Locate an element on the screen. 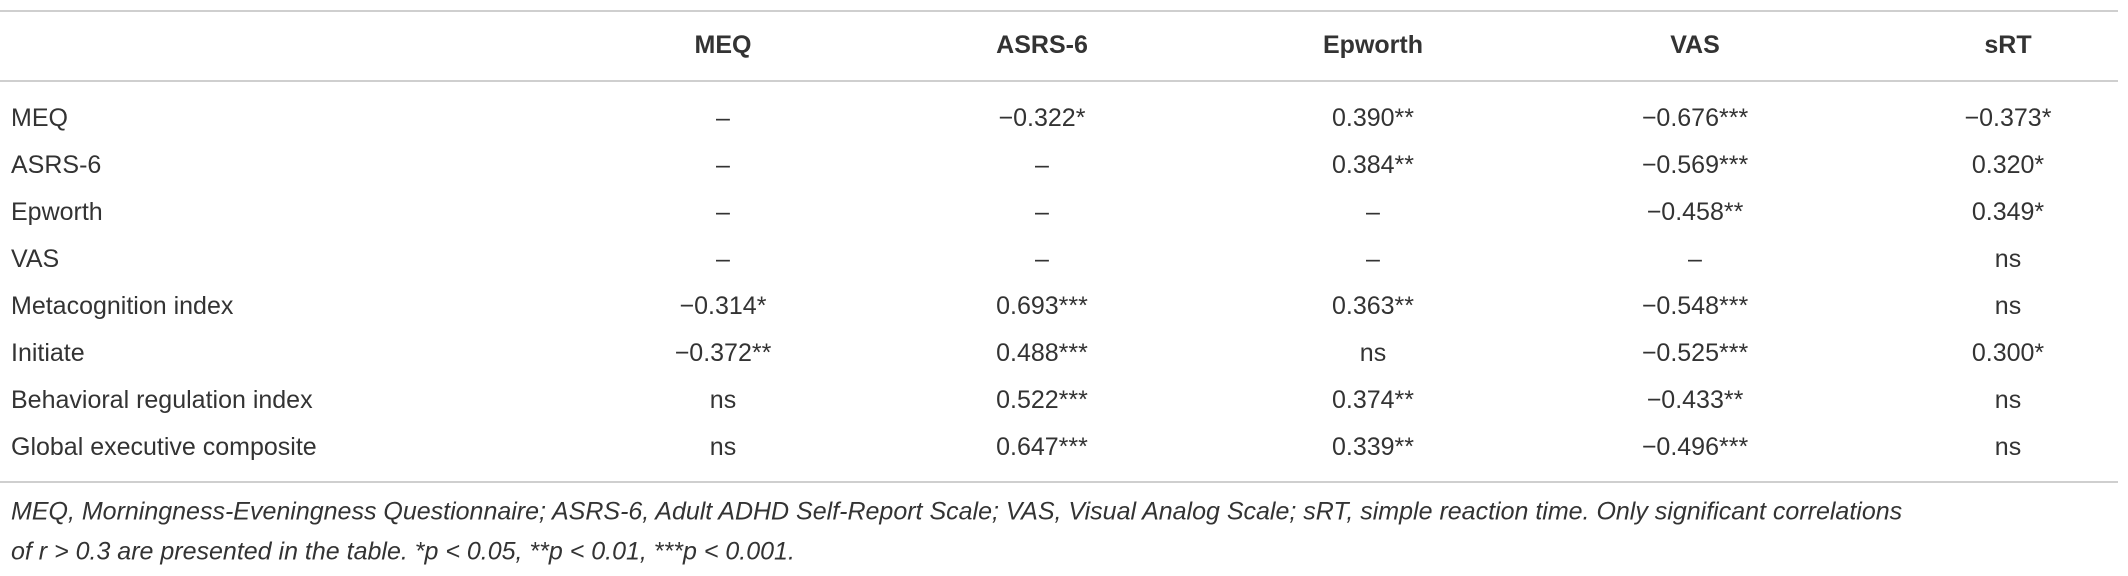  column-header: Epworth is located at coordinates (1373, 45).